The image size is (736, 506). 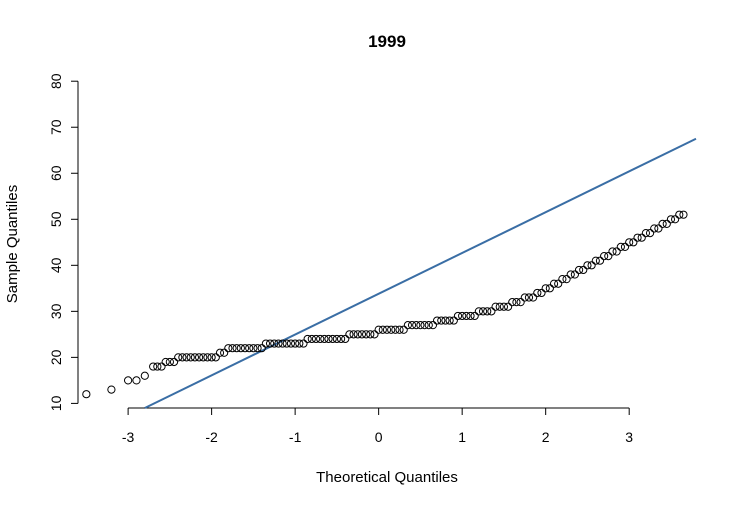 What do you see at coordinates (462, 437) in the screenshot?
I see `x-tick-label: 1` at bounding box center [462, 437].